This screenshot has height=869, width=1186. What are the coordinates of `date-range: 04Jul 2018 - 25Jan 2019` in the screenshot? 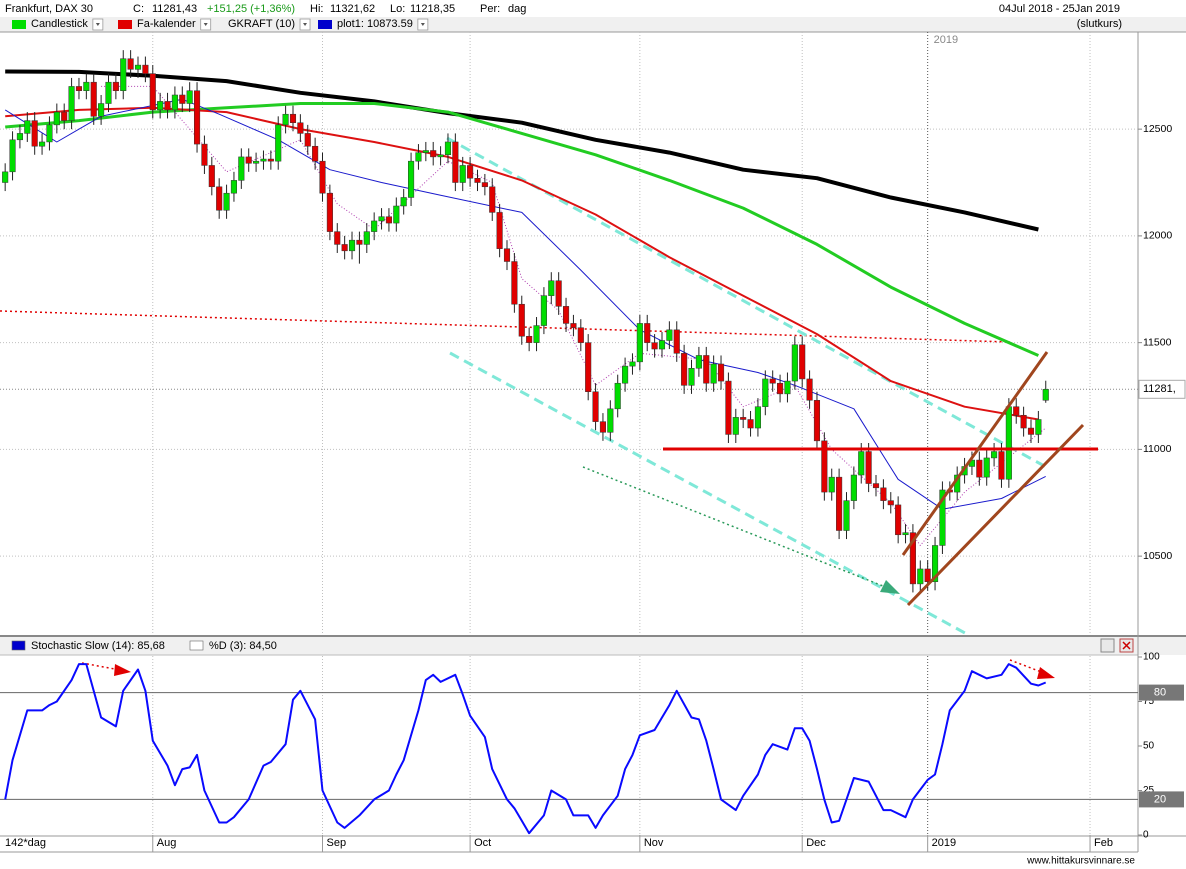 It's located at (1059, 9).